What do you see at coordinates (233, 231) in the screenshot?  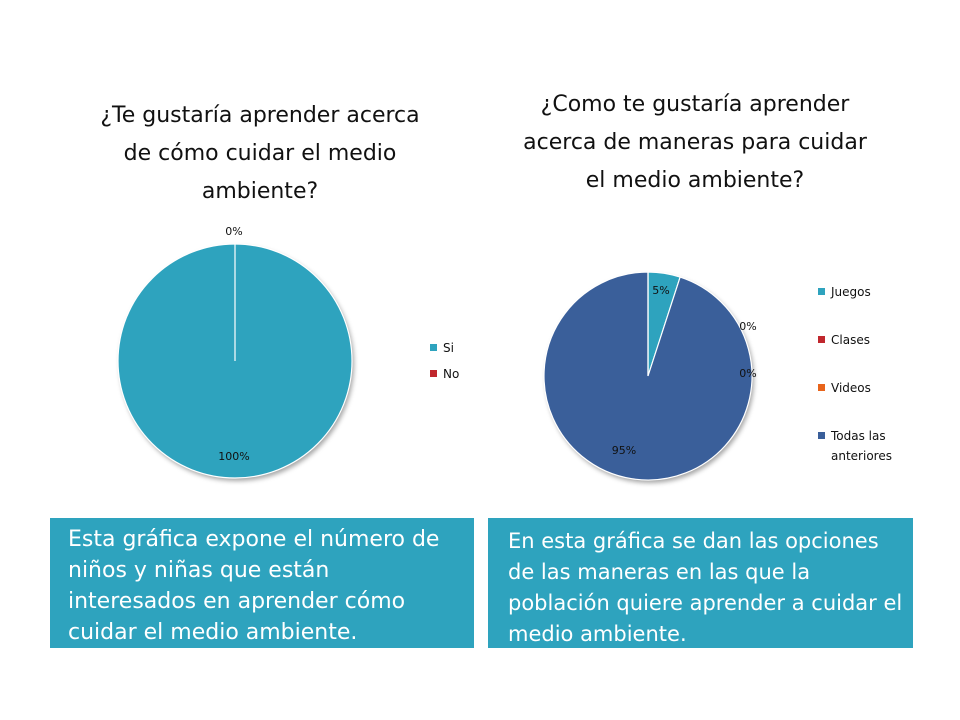 I see `chart-1-data-label-1: 0%` at bounding box center [233, 231].